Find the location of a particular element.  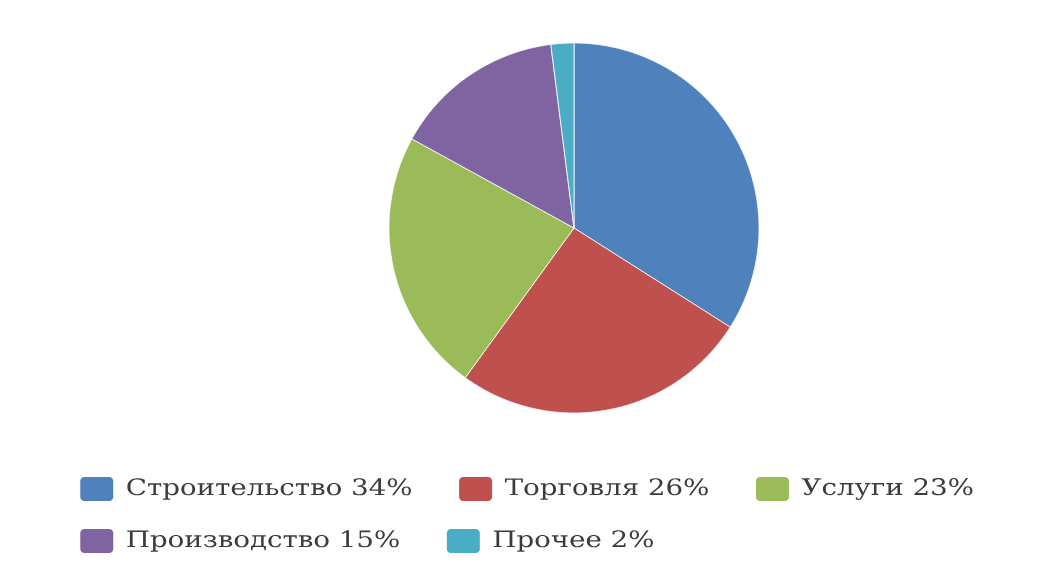

legend-label: Прочее 2% is located at coordinates (573, 541).